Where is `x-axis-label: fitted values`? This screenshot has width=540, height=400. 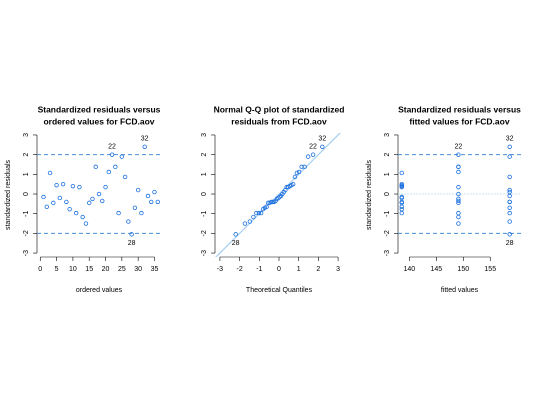 x-axis-label: fitted values is located at coordinates (460, 290).